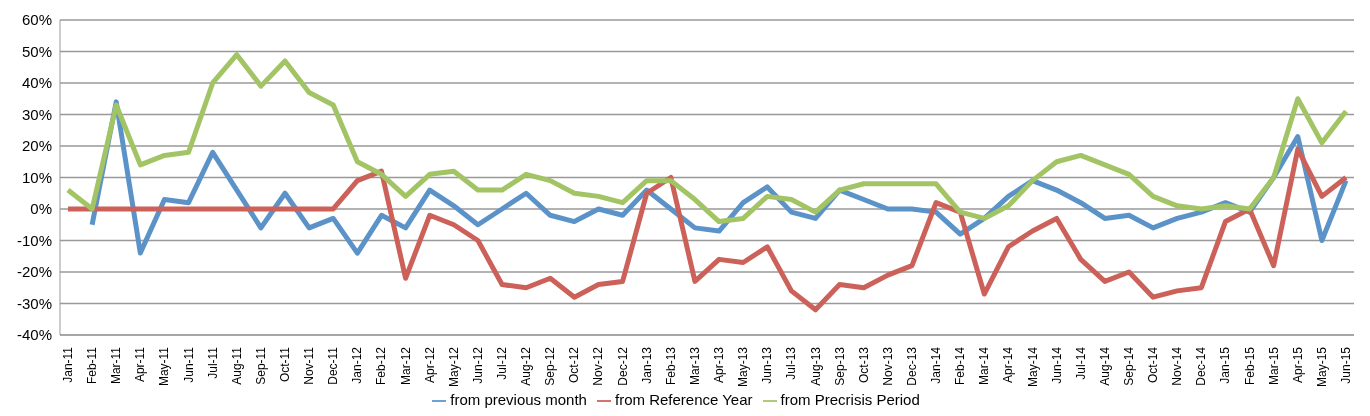 This screenshot has width=1370, height=416. What do you see at coordinates (309, 365) in the screenshot?
I see `x-tick-label: Nov-11` at bounding box center [309, 365].